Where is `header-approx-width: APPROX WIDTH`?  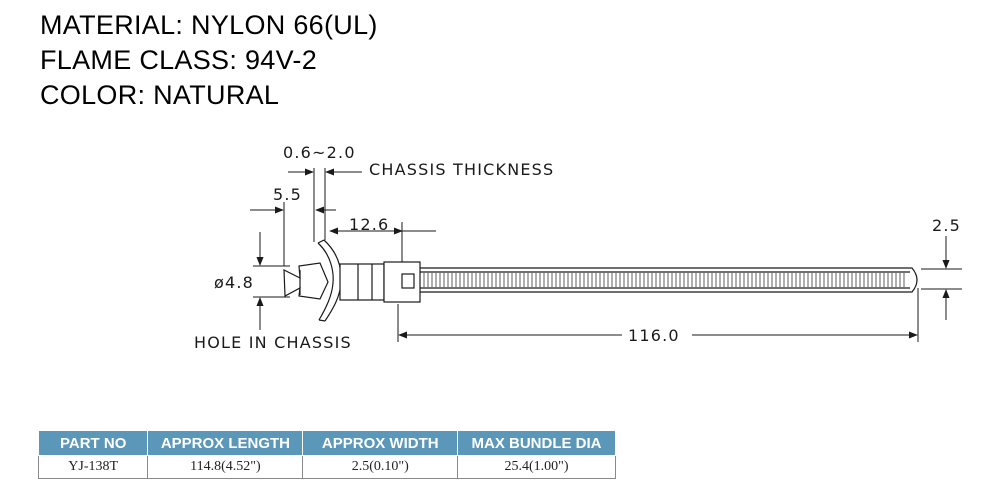
header-approx-width: APPROX WIDTH is located at coordinates (380, 443).